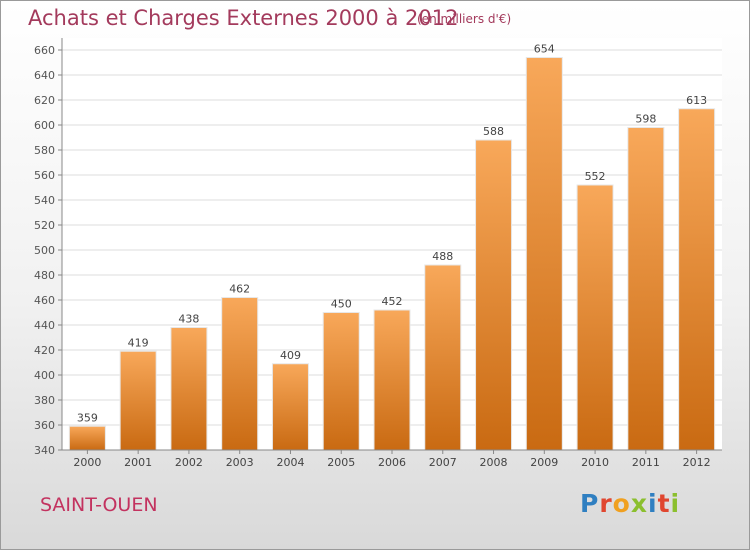 This screenshot has height=550, width=750. I want to click on data-label-2000: 359, so click(87, 417).